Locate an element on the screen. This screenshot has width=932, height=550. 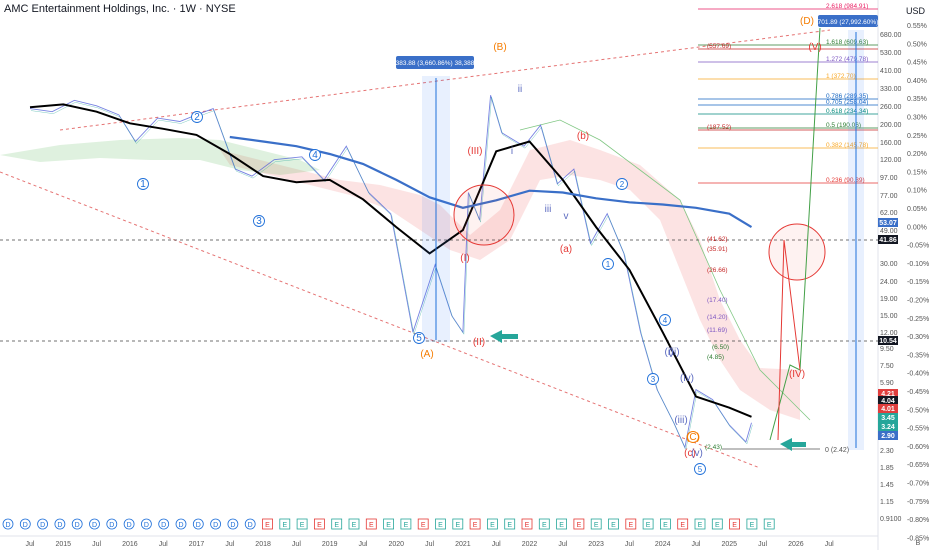
event-marker-39: E is located at coordinates (683, 524).